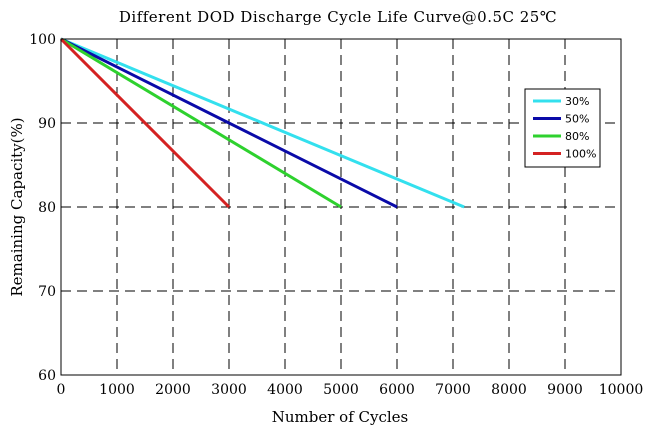  What do you see at coordinates (61, 390) in the screenshot?
I see `x-tick-label: 0` at bounding box center [61, 390].